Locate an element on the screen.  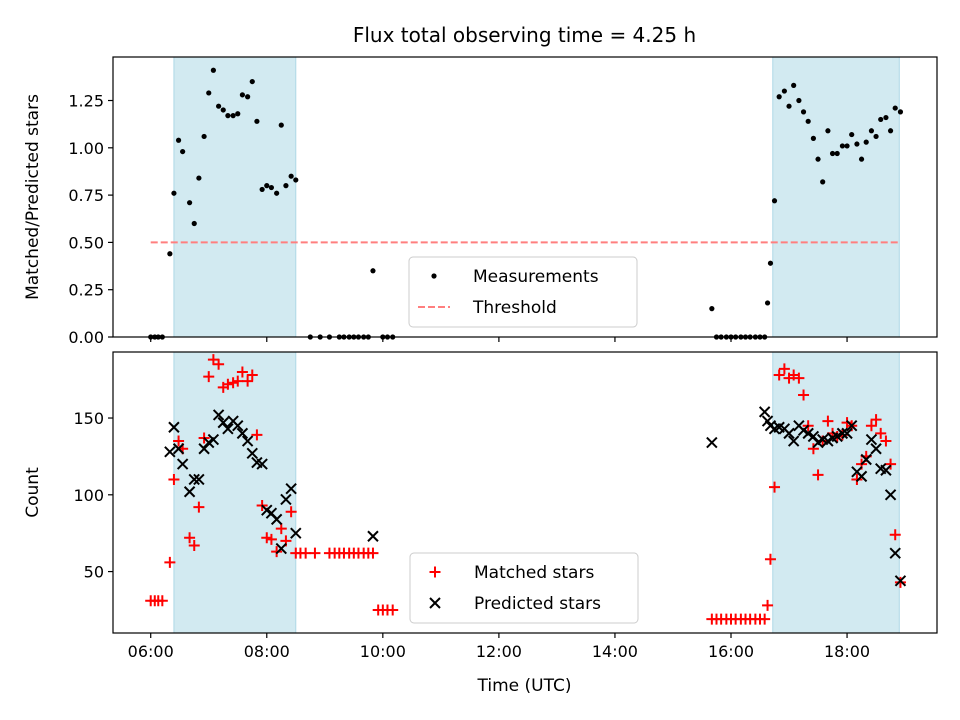
legend-label: Measurements is located at coordinates (536, 277).